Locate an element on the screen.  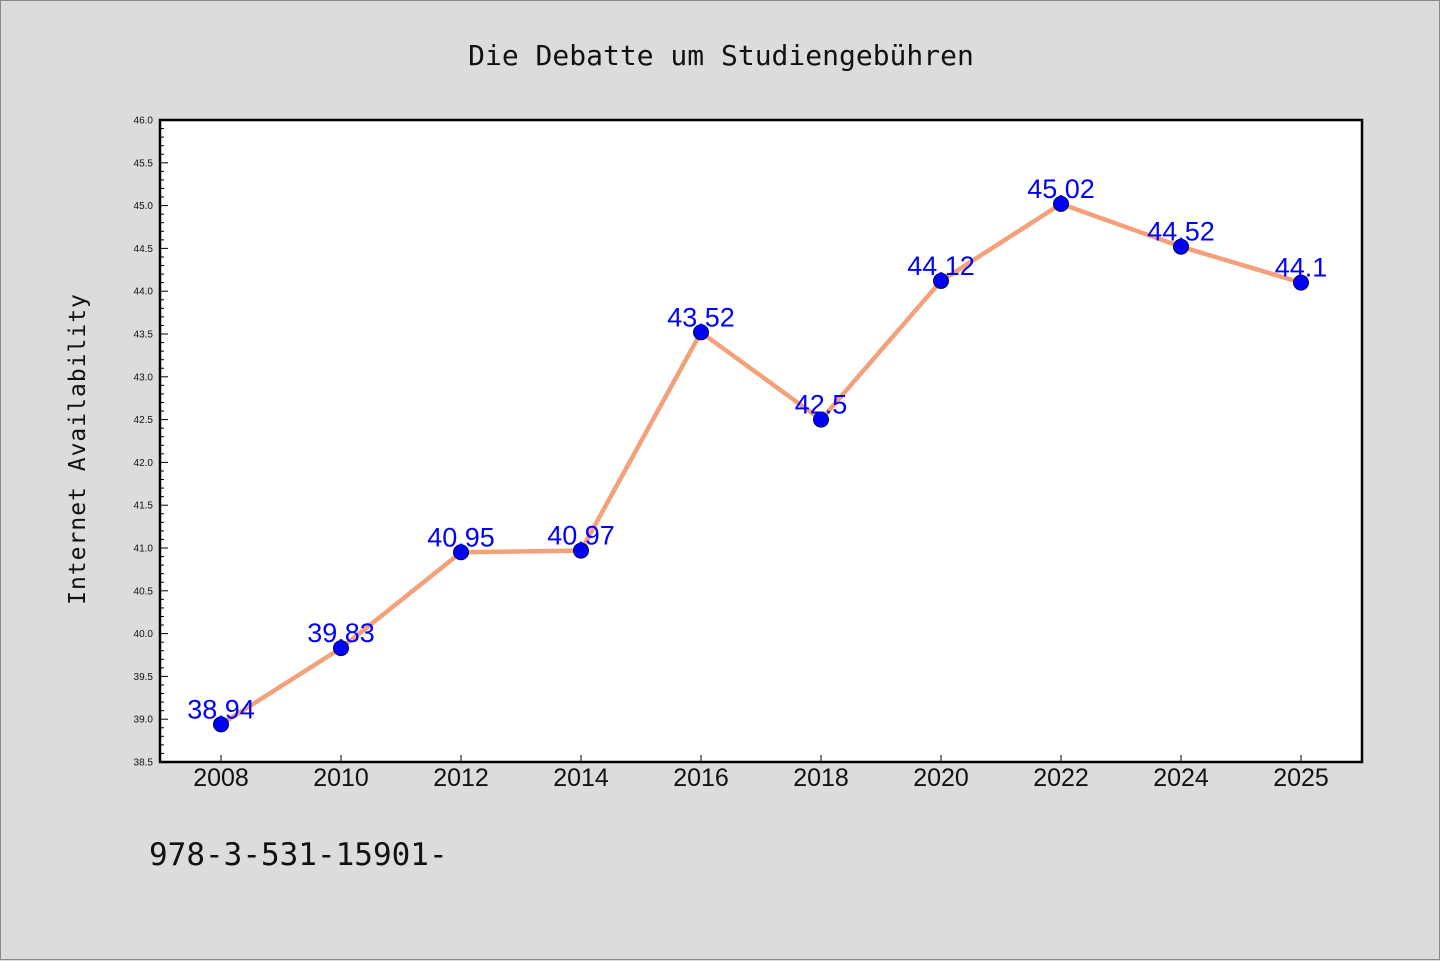
x-tick-label: 2008 is located at coordinates (221, 778).